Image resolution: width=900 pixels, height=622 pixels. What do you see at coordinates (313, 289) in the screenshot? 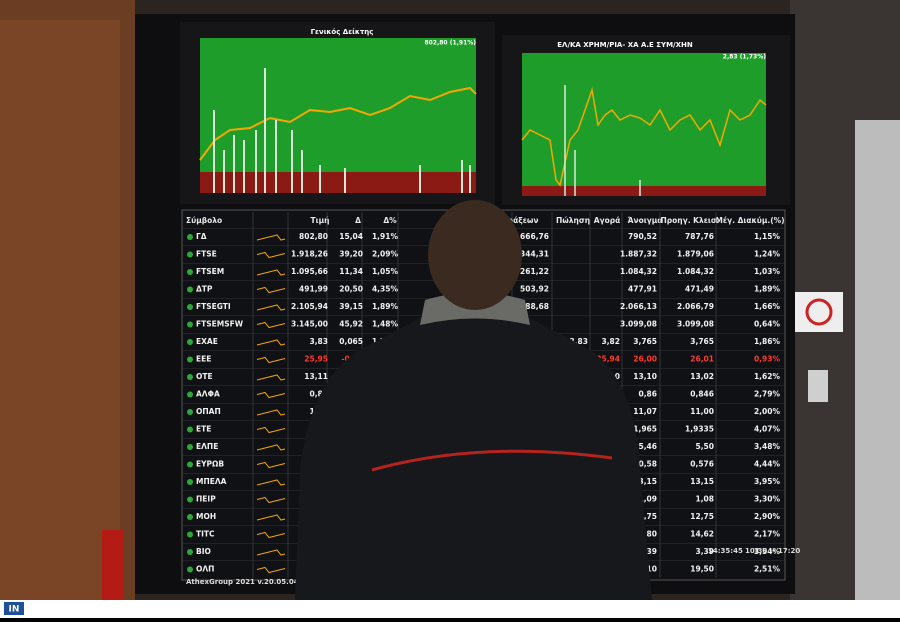
I see `table-cell: 491,99` at bounding box center [313, 289].